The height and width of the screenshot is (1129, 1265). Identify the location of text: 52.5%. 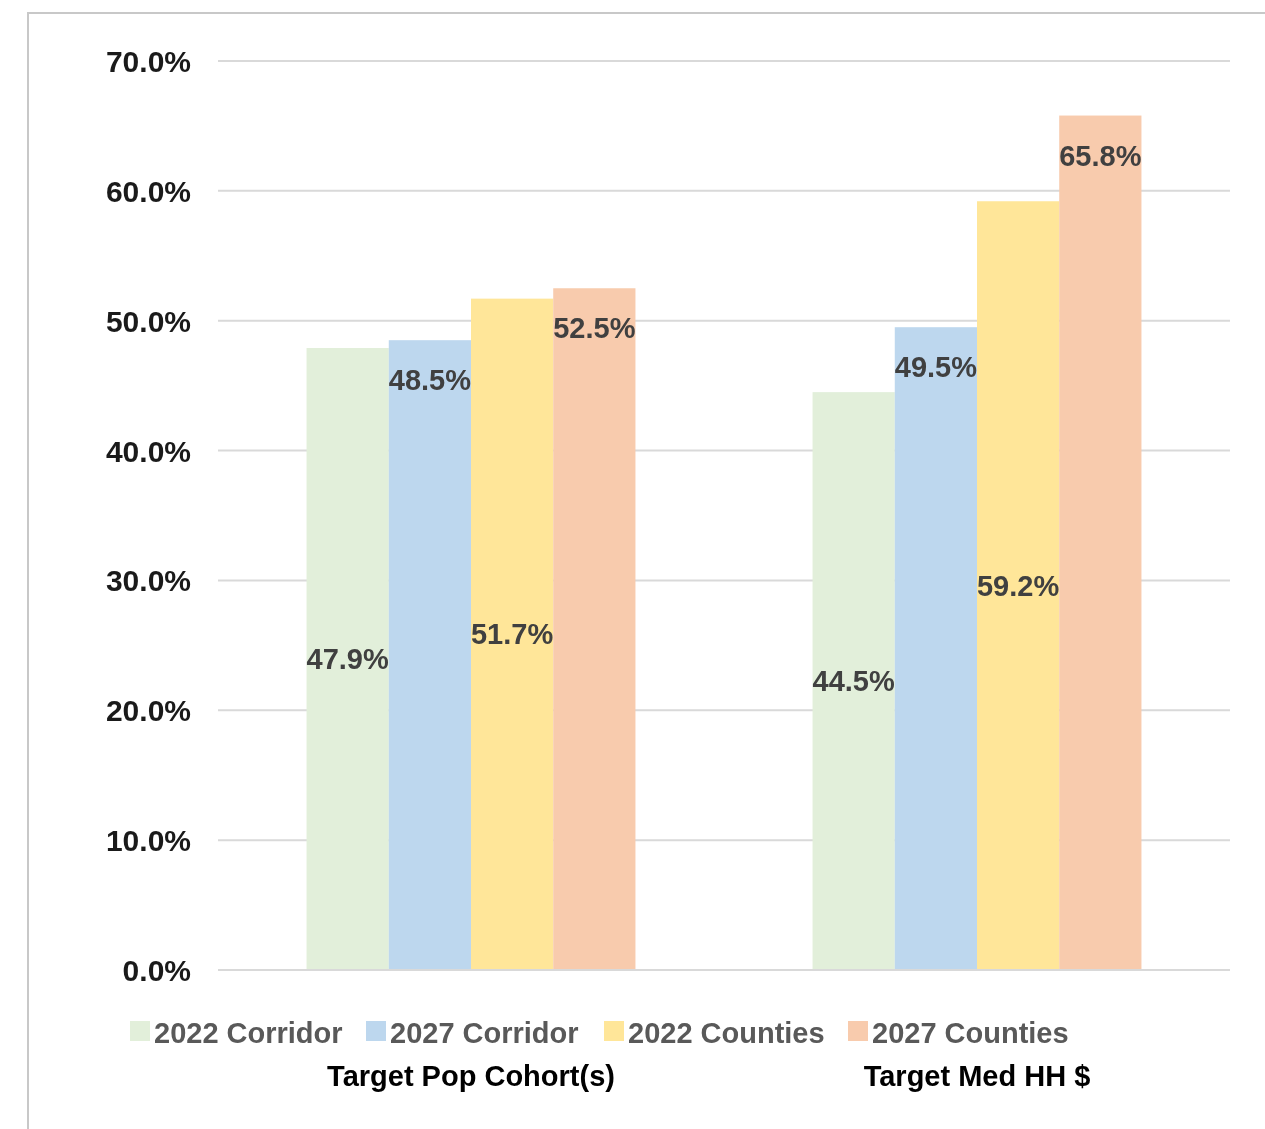
(594, 328).